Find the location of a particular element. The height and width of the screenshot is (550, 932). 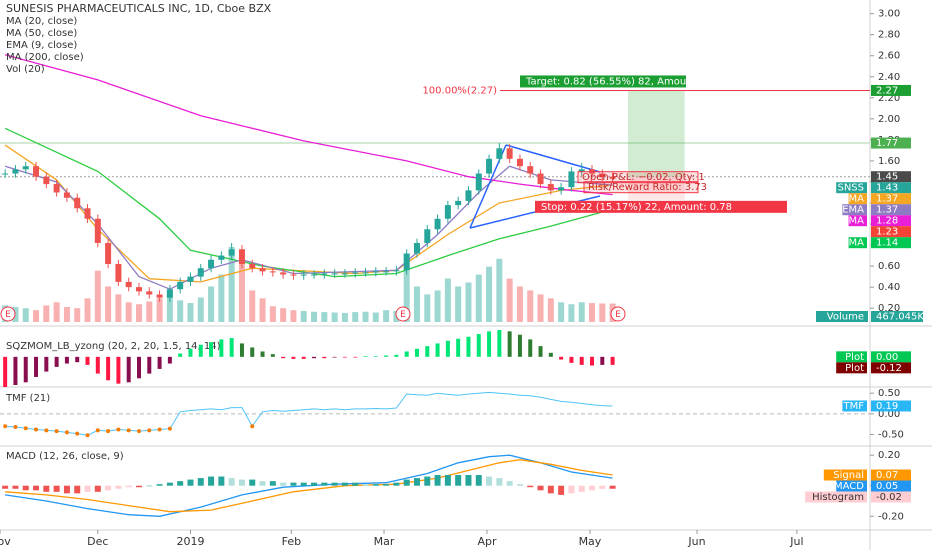

y-tick-label: 1.60 is located at coordinates (889, 161).